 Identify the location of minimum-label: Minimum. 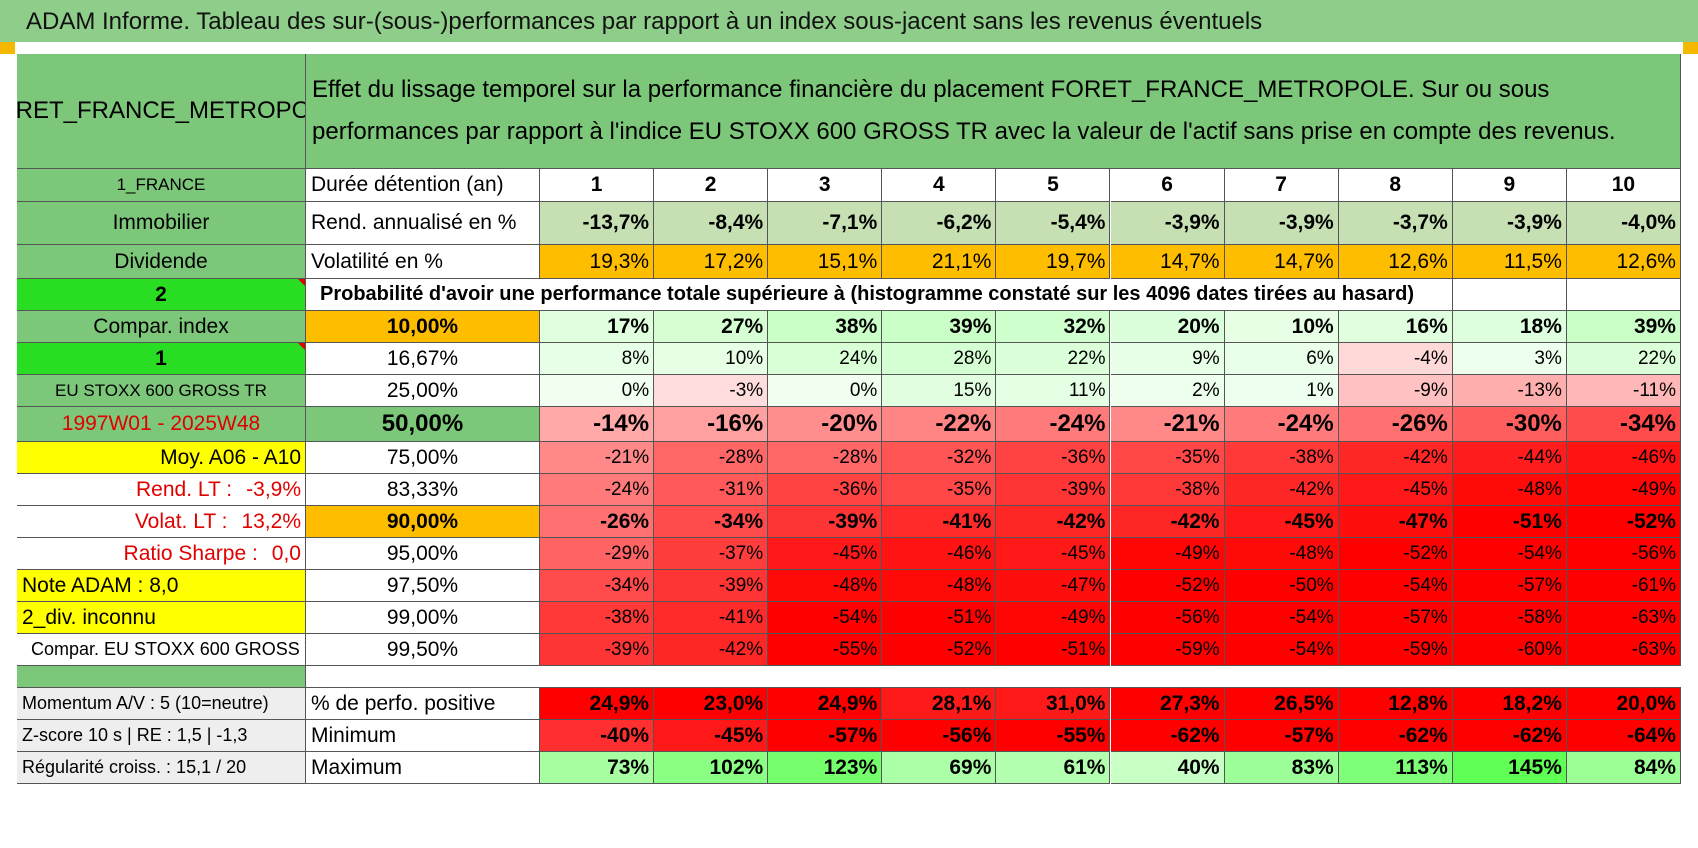
(423, 736).